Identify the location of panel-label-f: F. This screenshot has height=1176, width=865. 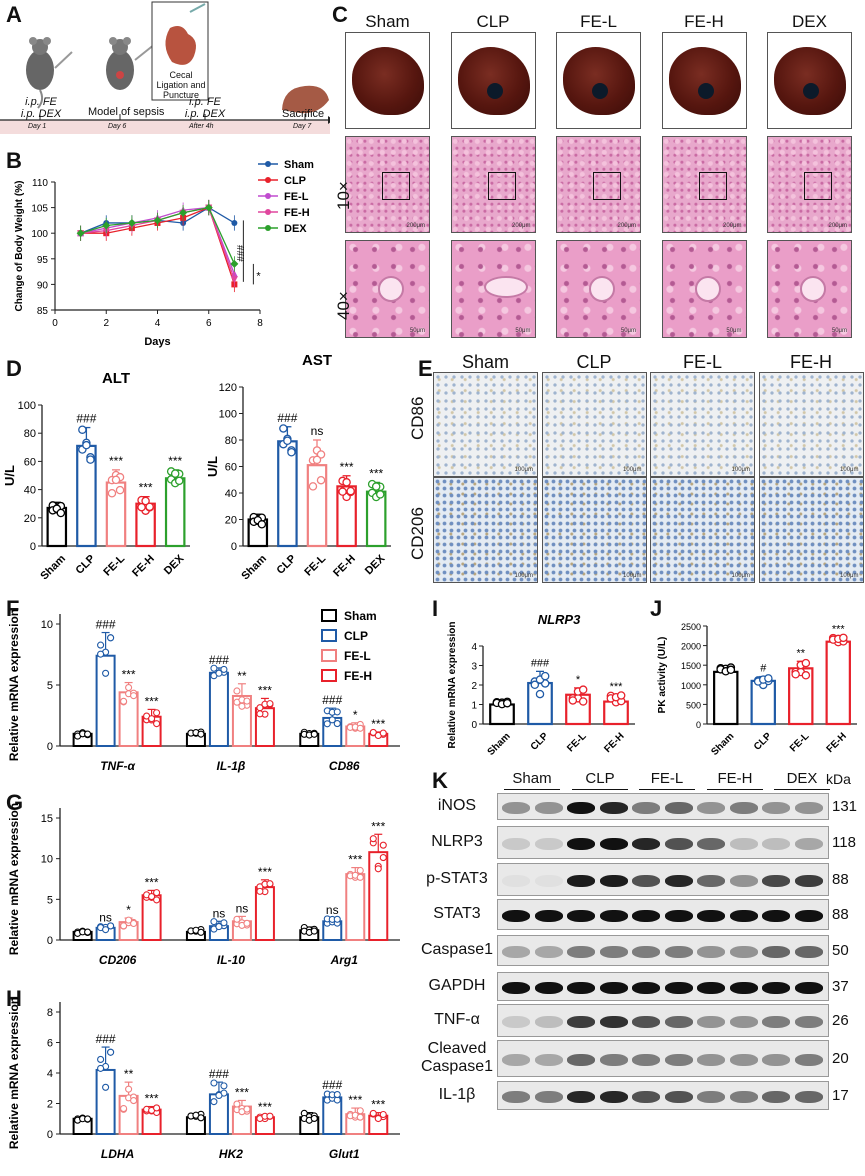
(13, 608).